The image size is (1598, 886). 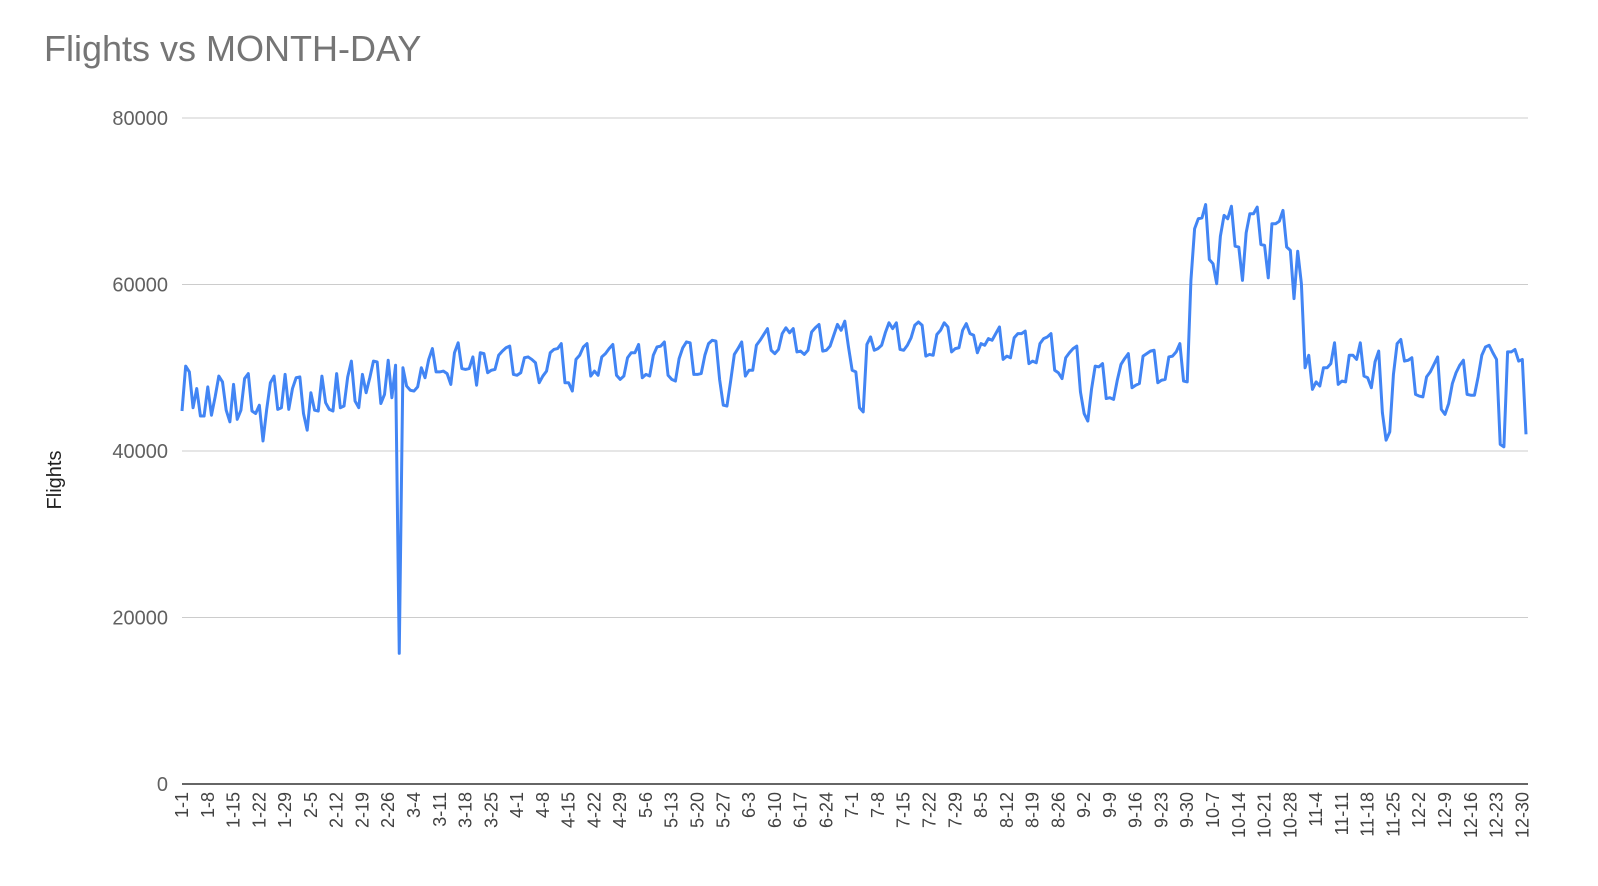 What do you see at coordinates (285, 810) in the screenshot?
I see `x-tick-label: 1-29` at bounding box center [285, 810].